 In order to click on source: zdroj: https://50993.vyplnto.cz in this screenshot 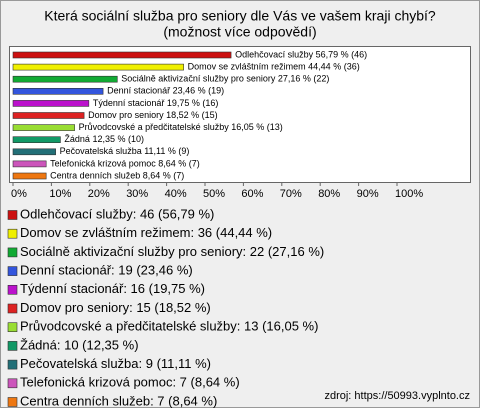, I will do `click(397, 396)`.